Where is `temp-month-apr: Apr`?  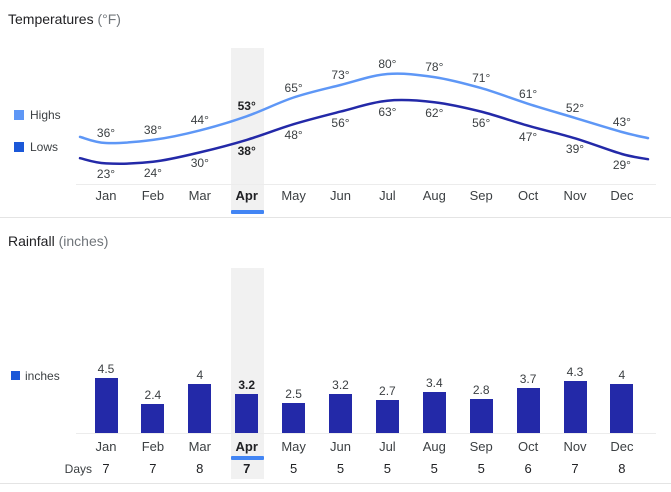 temp-month-apr: Apr is located at coordinates (246, 195).